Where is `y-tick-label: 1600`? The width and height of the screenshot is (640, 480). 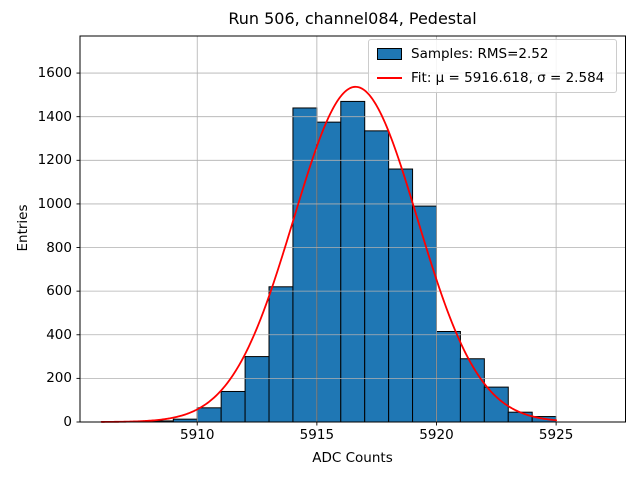 y-tick-label: 1600 is located at coordinates (54, 73).